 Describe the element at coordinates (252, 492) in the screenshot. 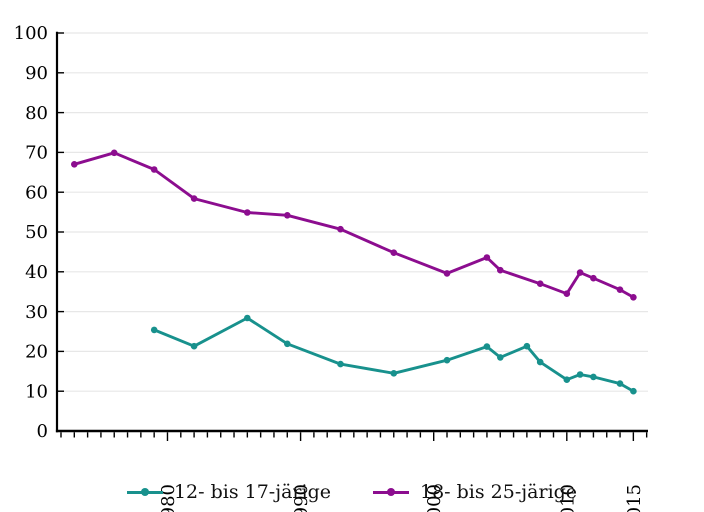

I see `legend-label-12-17: 12- bis 17-järige` at that location.